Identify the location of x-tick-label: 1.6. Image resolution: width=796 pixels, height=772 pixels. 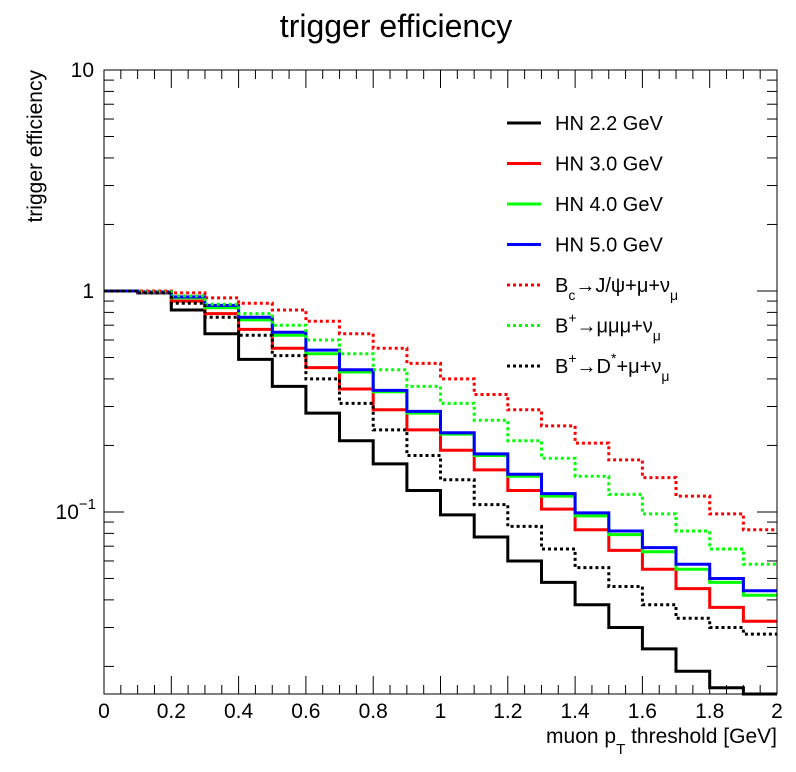
(642, 711).